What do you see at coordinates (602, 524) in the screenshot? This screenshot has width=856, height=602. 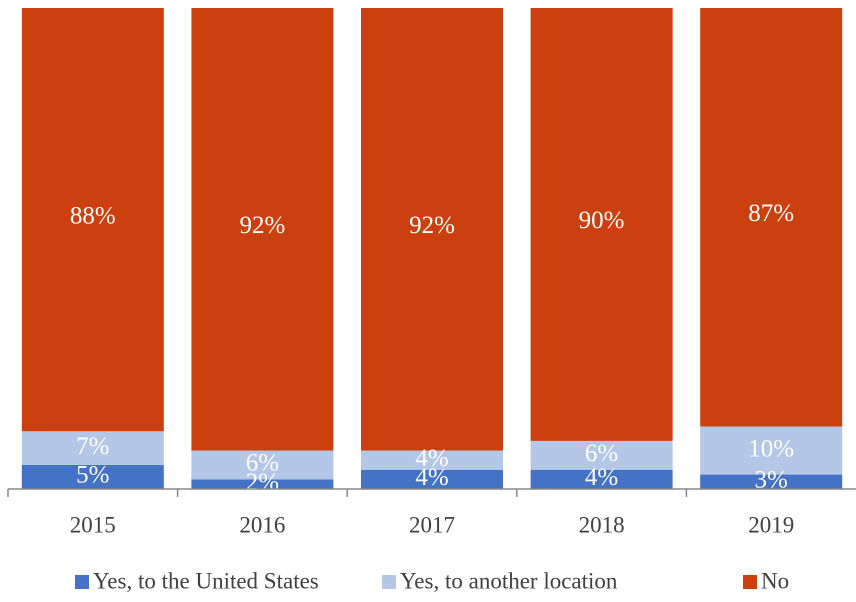 I see `x-tick-label: 2018` at bounding box center [602, 524].